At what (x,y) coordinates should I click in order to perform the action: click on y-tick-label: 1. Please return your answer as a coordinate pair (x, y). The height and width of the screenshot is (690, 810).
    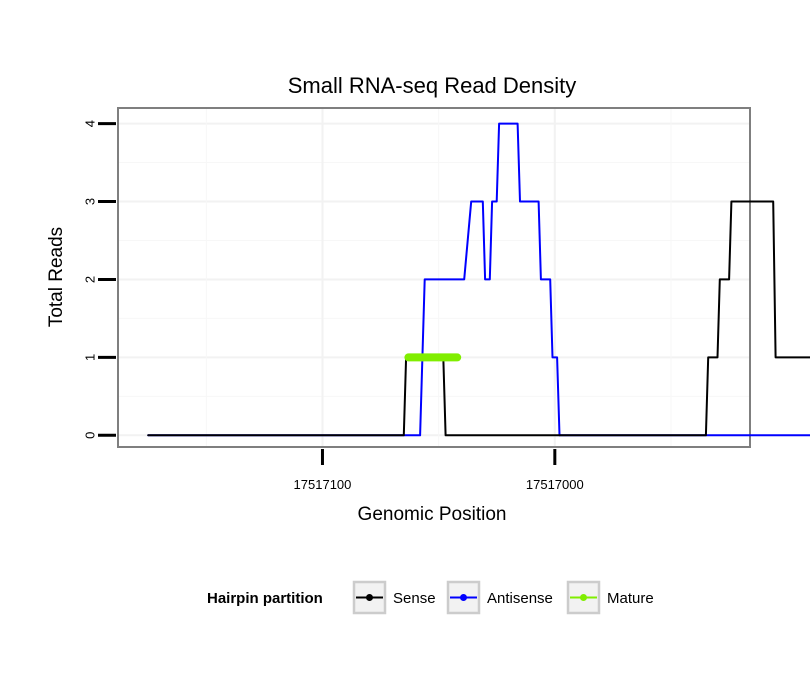
    Looking at the image, I should click on (89, 357).